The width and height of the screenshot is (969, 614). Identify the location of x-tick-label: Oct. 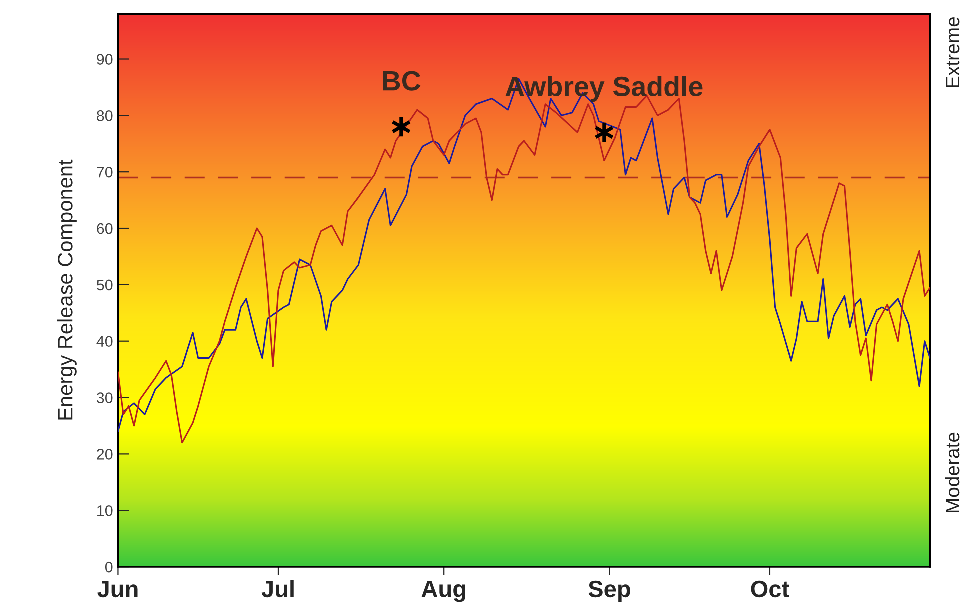
(770, 589).